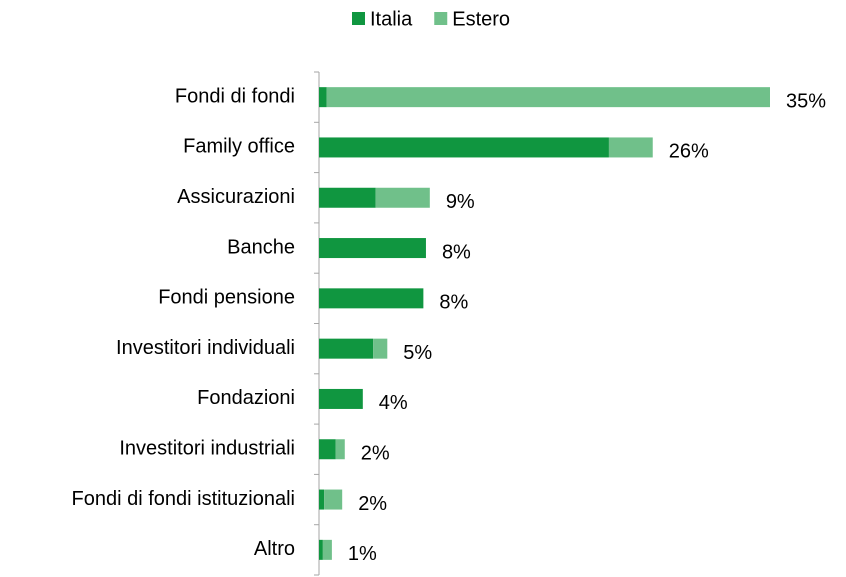 This screenshot has width=846, height=577. Describe the element at coordinates (417, 353) in the screenshot. I see `total-label: 5%` at that location.